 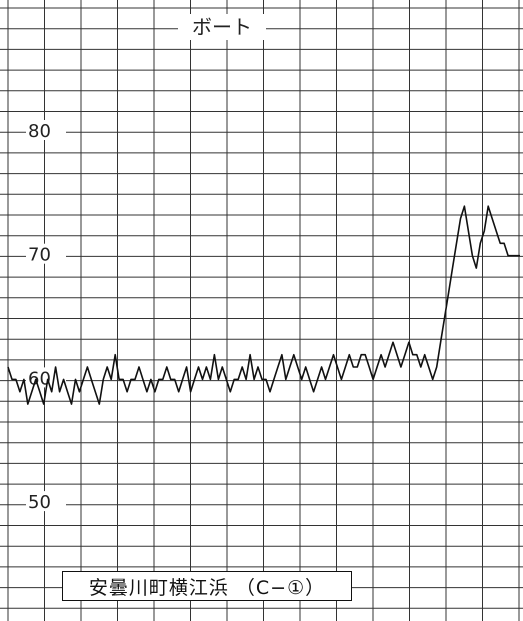 What do you see at coordinates (39, 255) in the screenshot?
I see `y-tick-label: 70` at bounding box center [39, 255].